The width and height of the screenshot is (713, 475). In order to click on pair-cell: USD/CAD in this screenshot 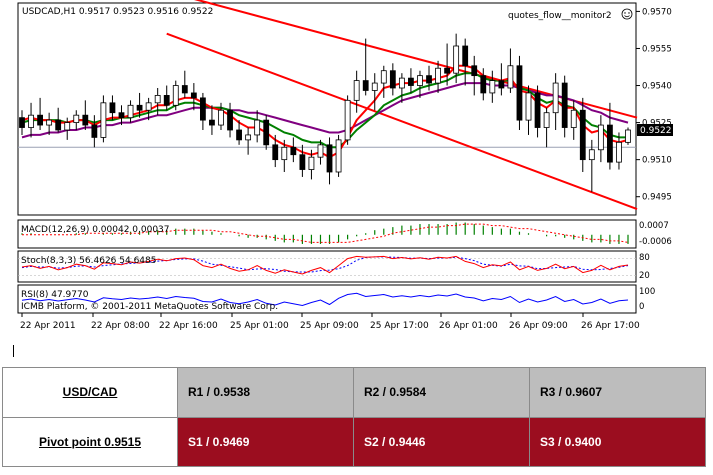, I will do `click(90, 392)`.